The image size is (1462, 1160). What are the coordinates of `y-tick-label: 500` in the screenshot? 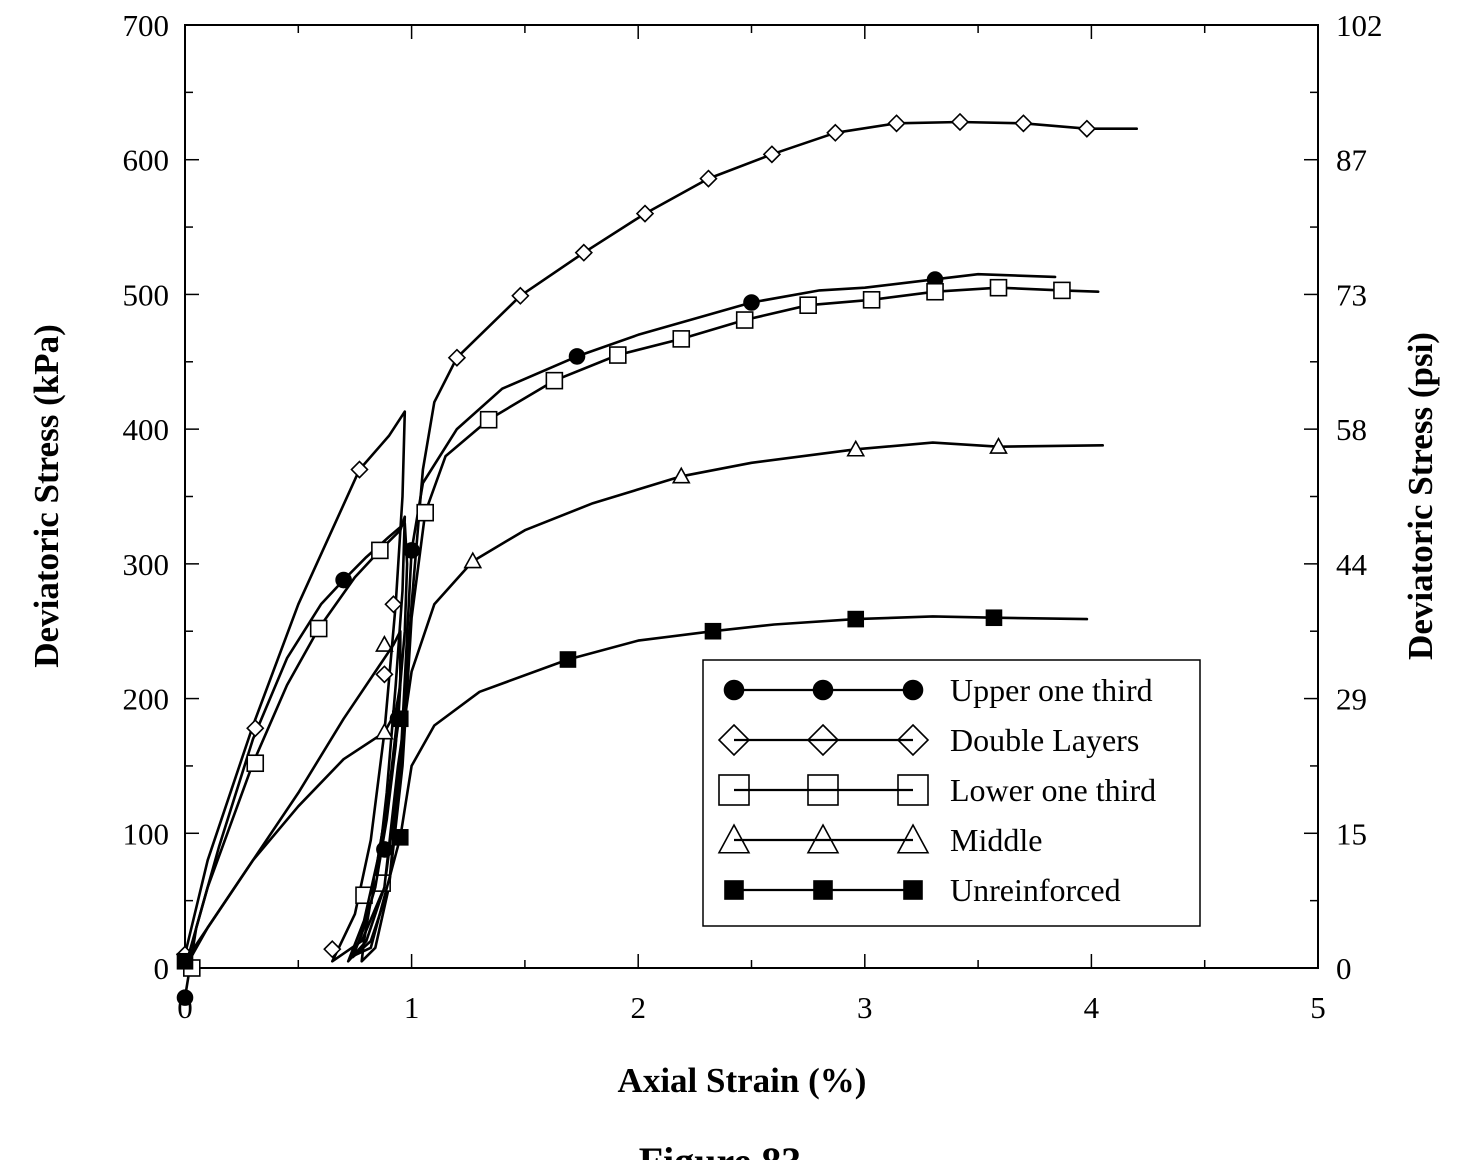 It's located at (146, 294).